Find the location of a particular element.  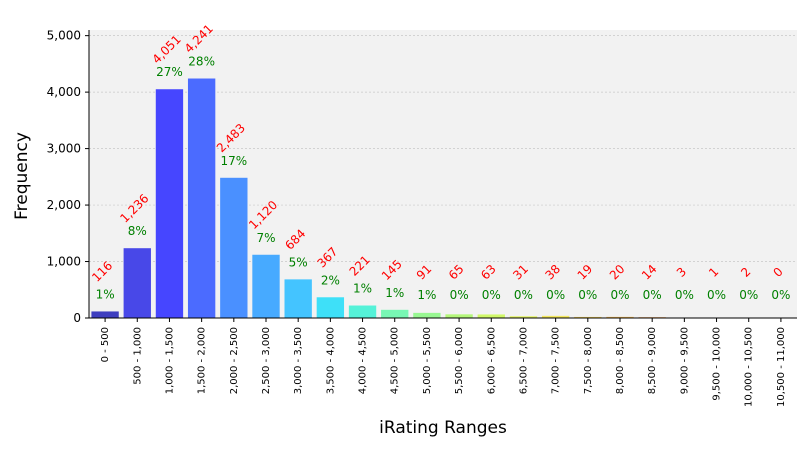

percent-label: 28% is located at coordinates (201, 62).